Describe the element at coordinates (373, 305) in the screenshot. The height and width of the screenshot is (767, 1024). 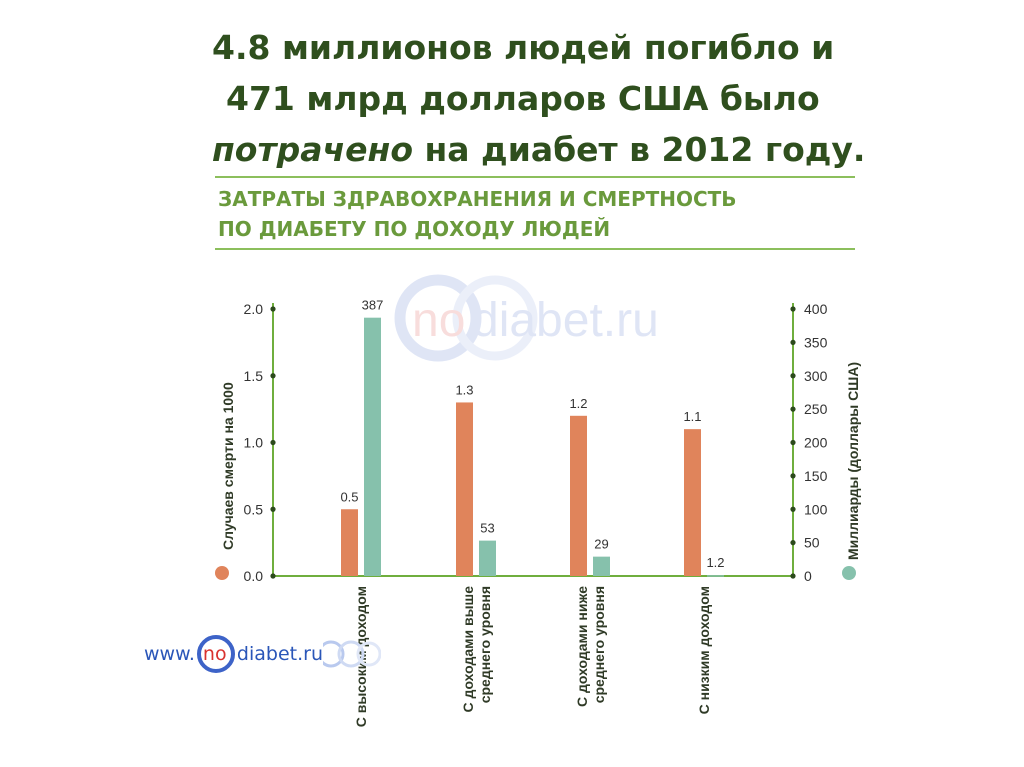
I see `spend-value-label: 387` at that location.